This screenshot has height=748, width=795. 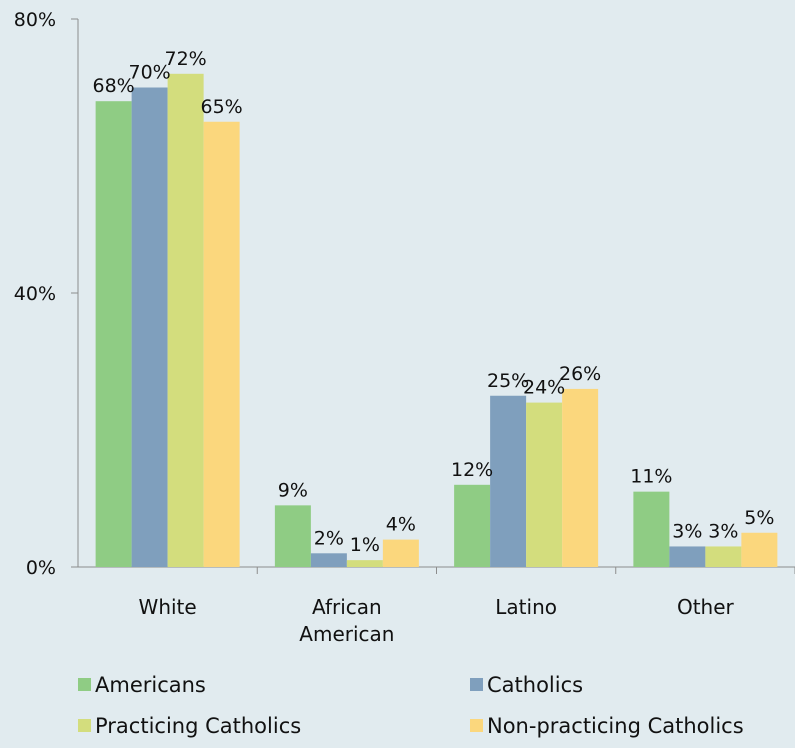 I want to click on category-label: American, so click(x=346, y=634).